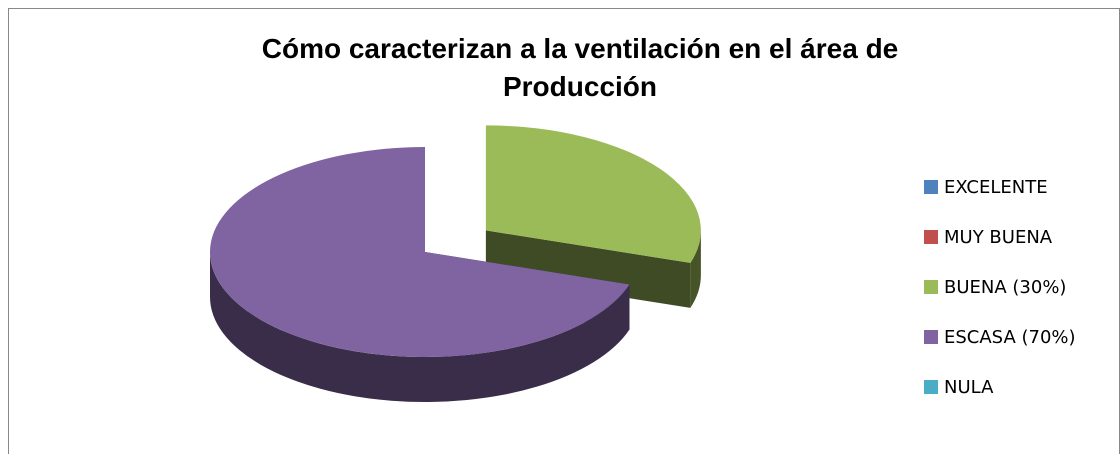 The width and height of the screenshot is (1120, 454). Describe the element at coordinates (969, 387) in the screenshot. I see `legend-label: NULA` at that location.